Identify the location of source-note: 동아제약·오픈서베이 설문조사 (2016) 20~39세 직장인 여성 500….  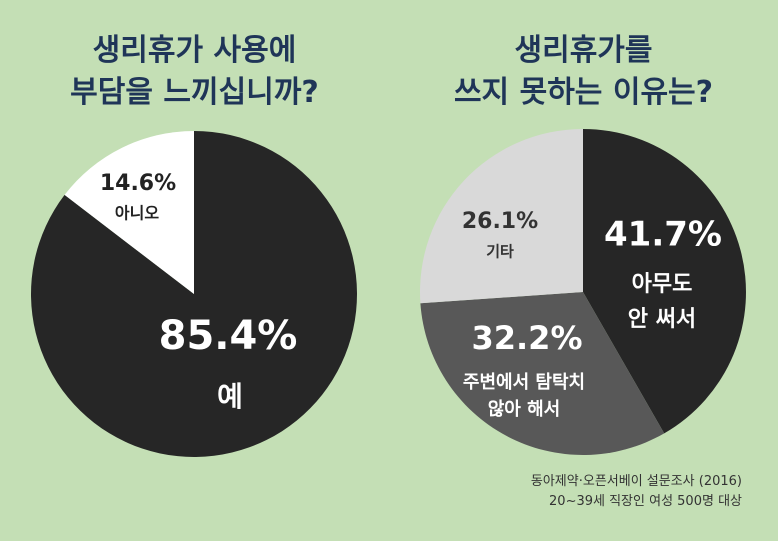
(636, 492).